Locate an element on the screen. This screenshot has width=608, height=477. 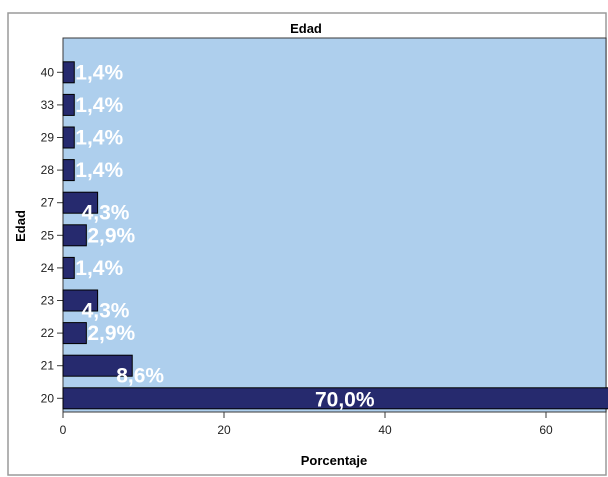
y-tick-label: 24 is located at coordinates (48, 268).